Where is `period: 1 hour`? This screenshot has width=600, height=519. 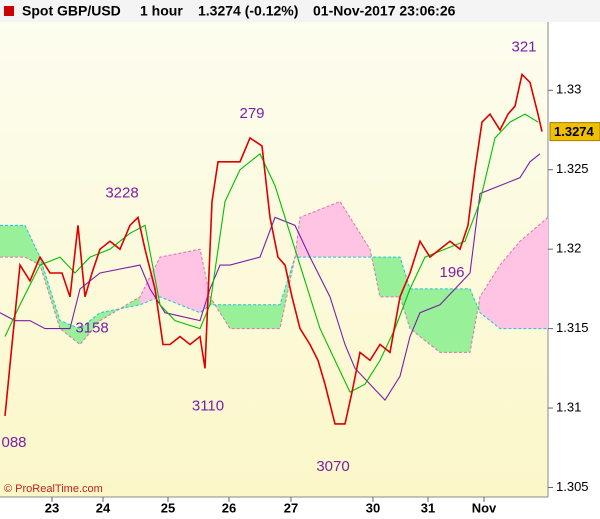
period: 1 hour is located at coordinates (161, 11).